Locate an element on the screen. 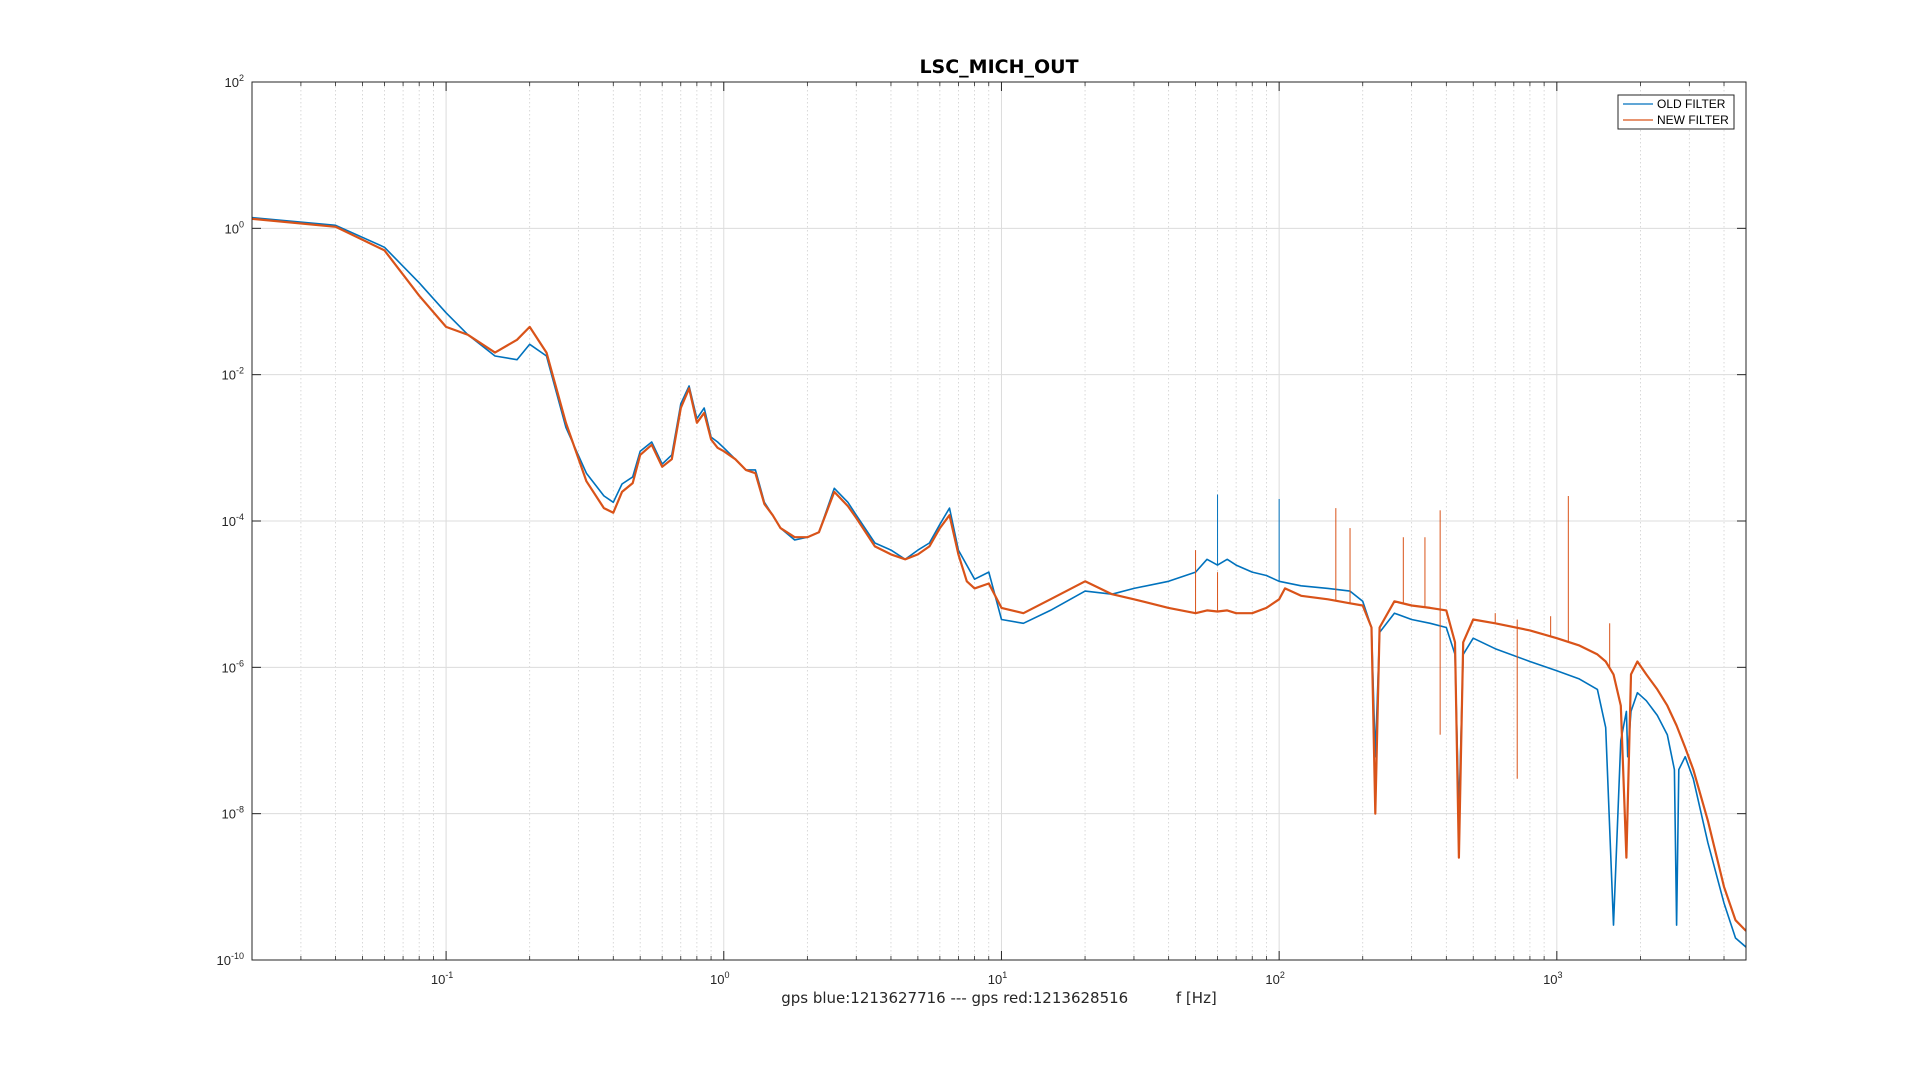  y-tick-label: 10² is located at coordinates (234, 81).